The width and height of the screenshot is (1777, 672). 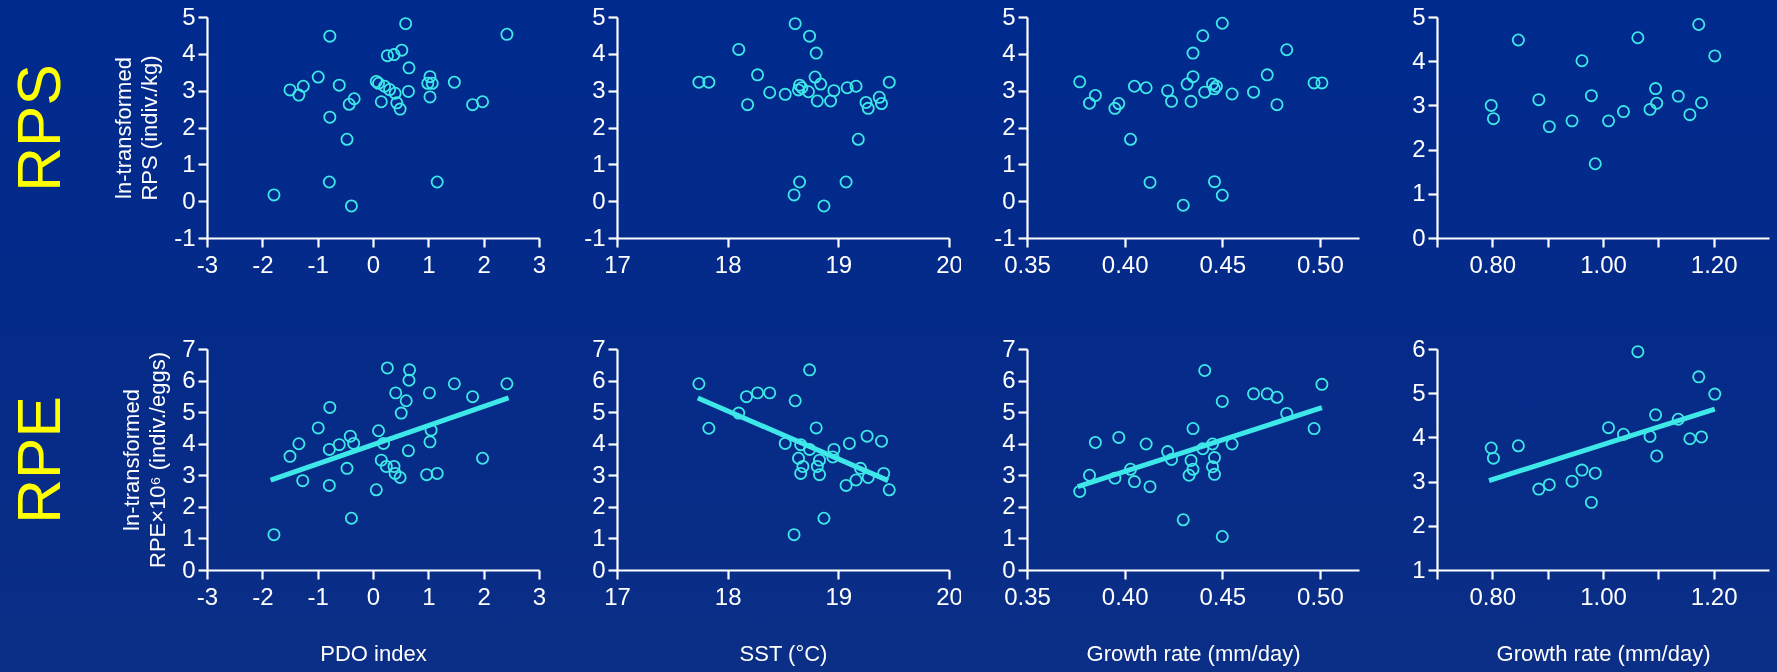 What do you see at coordinates (263, 264) in the screenshot?
I see `x-tick-label: -2` at bounding box center [263, 264].